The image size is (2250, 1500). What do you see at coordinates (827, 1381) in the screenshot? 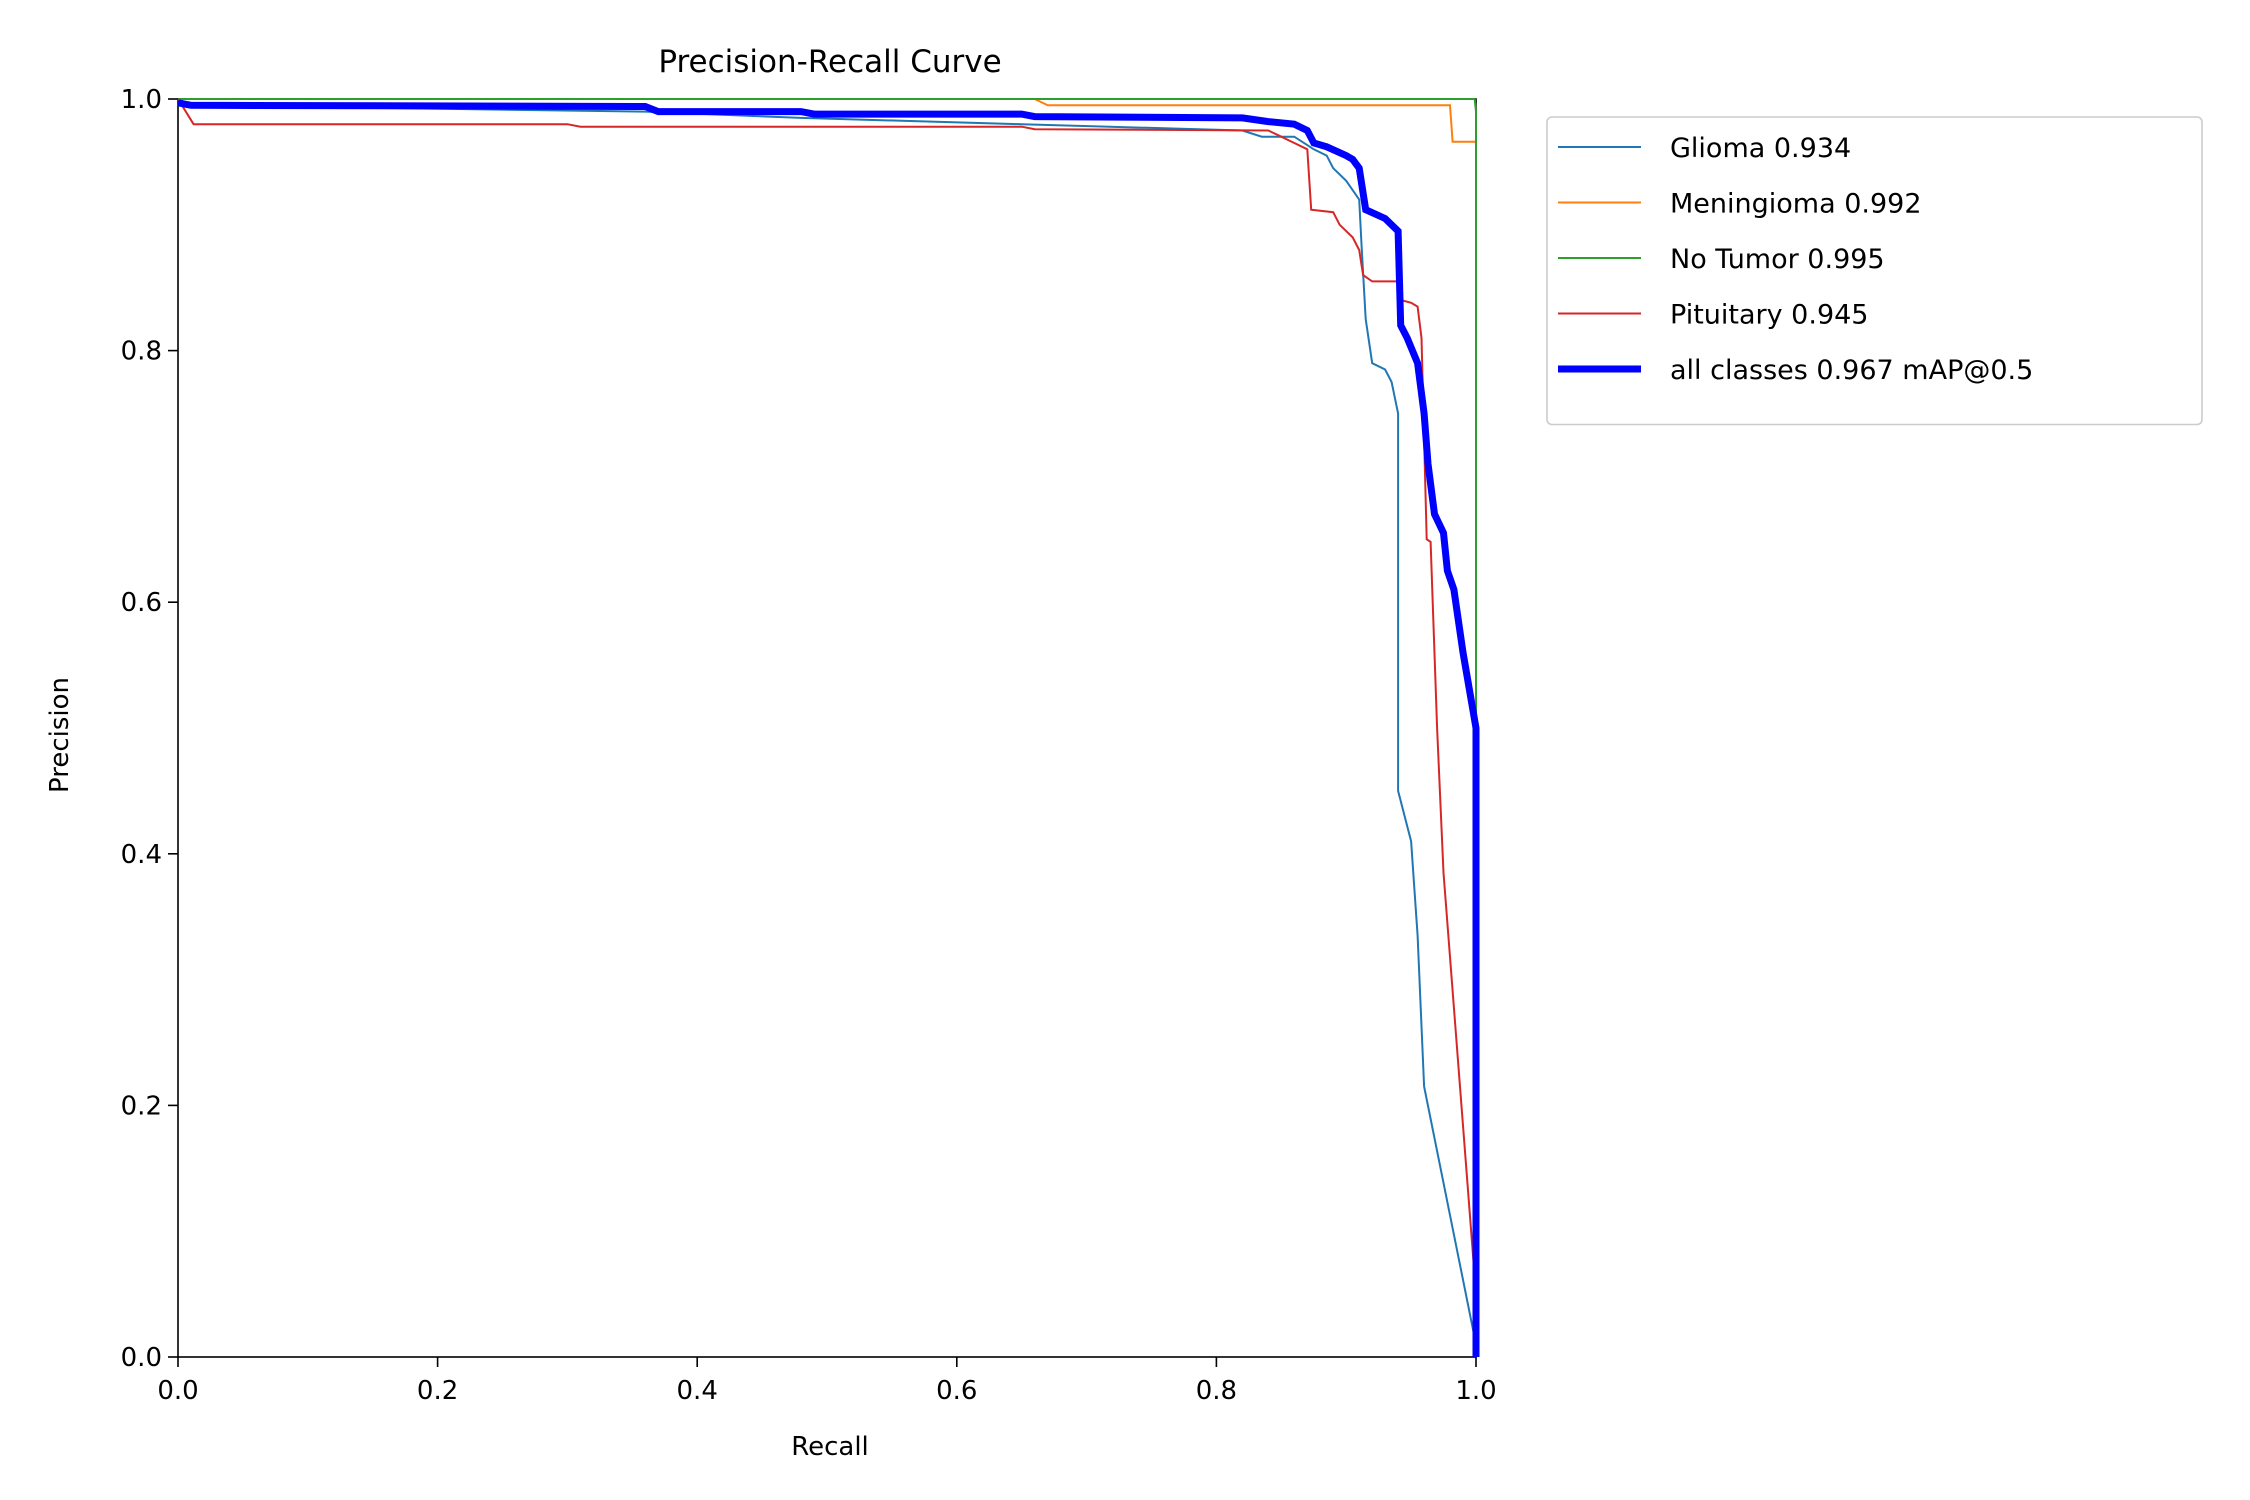
I see `x-axis-ticks: 0.0 0.2 0.4 0.6 0.8 1.0` at bounding box center [827, 1381].